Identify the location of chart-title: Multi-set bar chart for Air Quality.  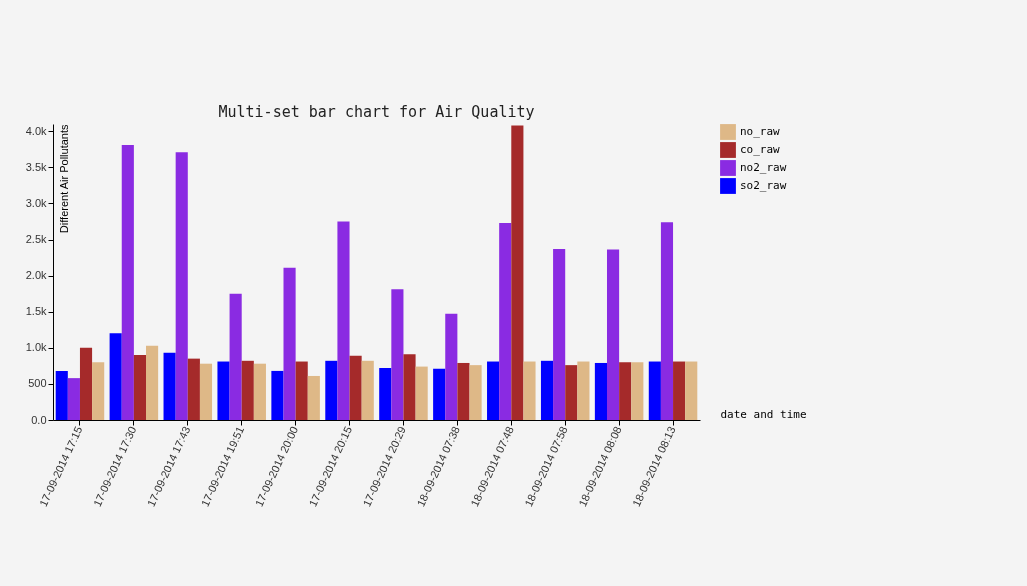
(376, 112).